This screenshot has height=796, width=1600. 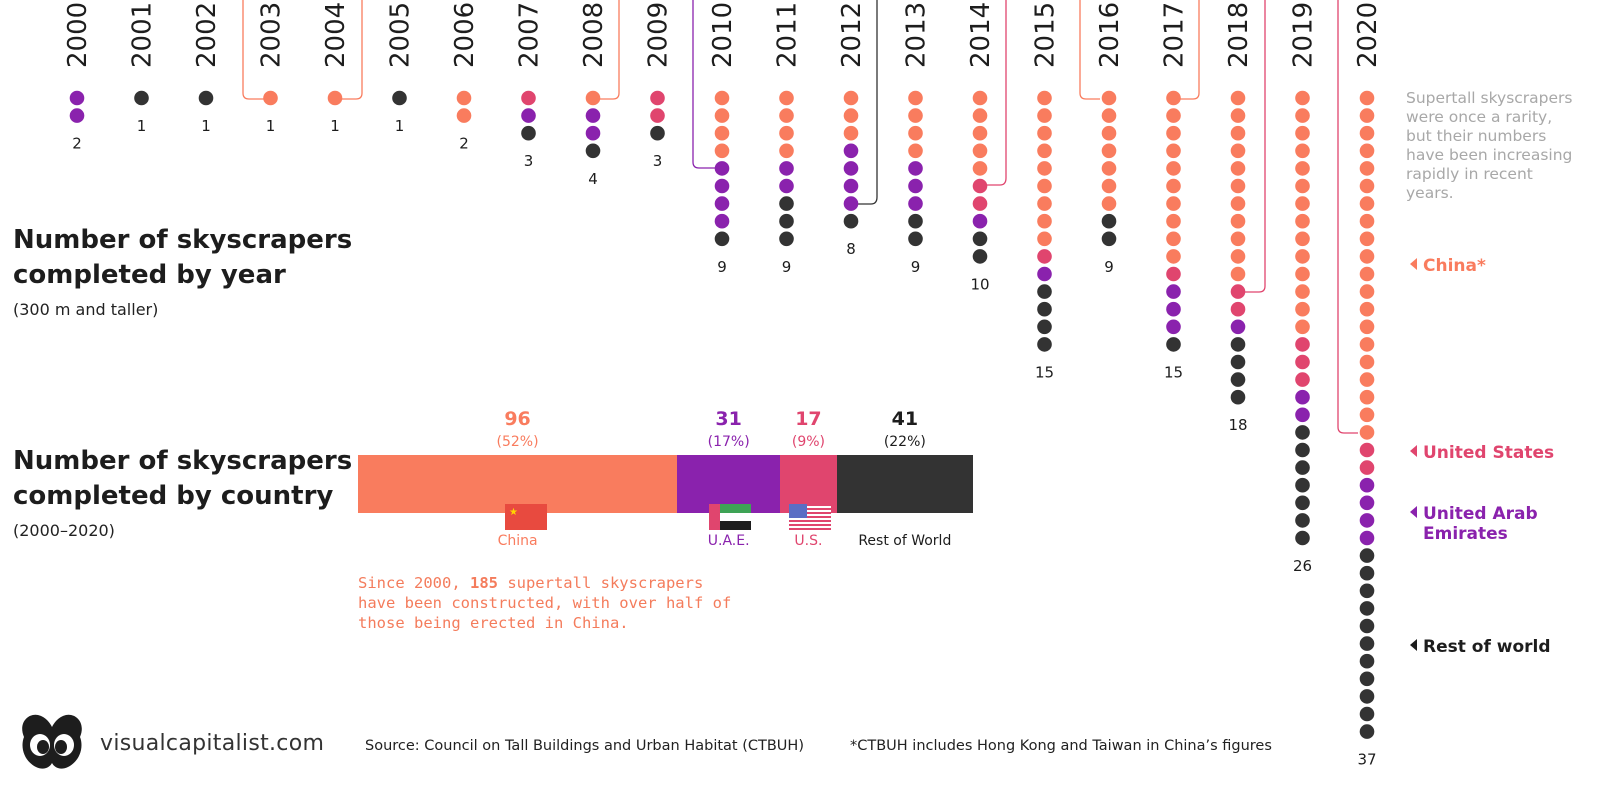 What do you see at coordinates (465, 35) in the screenshot?
I see `year-label-2006: 2006` at bounding box center [465, 35].